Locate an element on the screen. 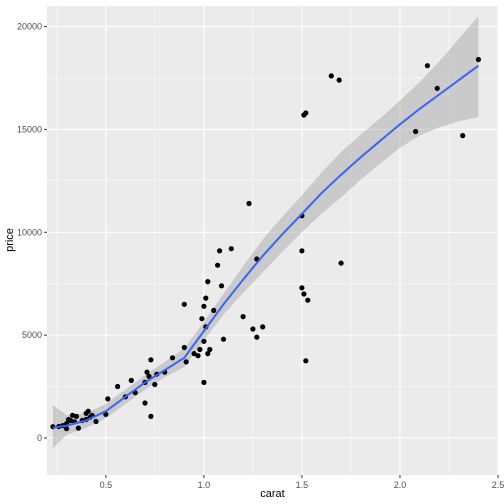  x-axis-ticks: 0.5 1.0 1.5 2.0 2.5 is located at coordinates (302, 482).